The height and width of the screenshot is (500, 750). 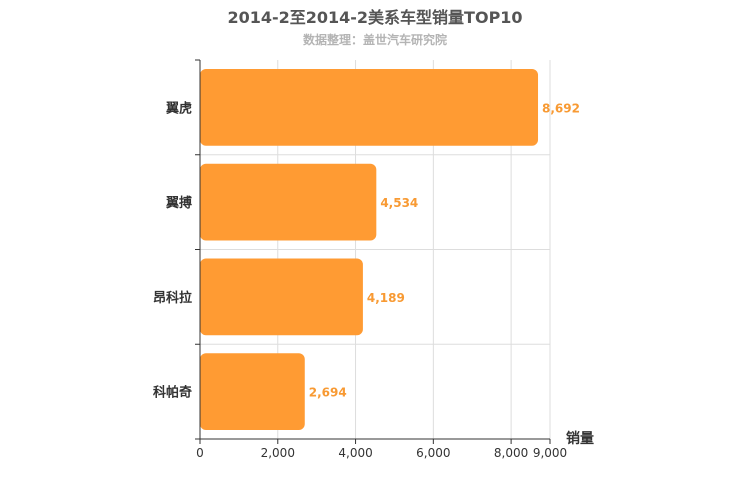 I want to click on y-tick-label: 昂科拉, so click(x=172, y=298).